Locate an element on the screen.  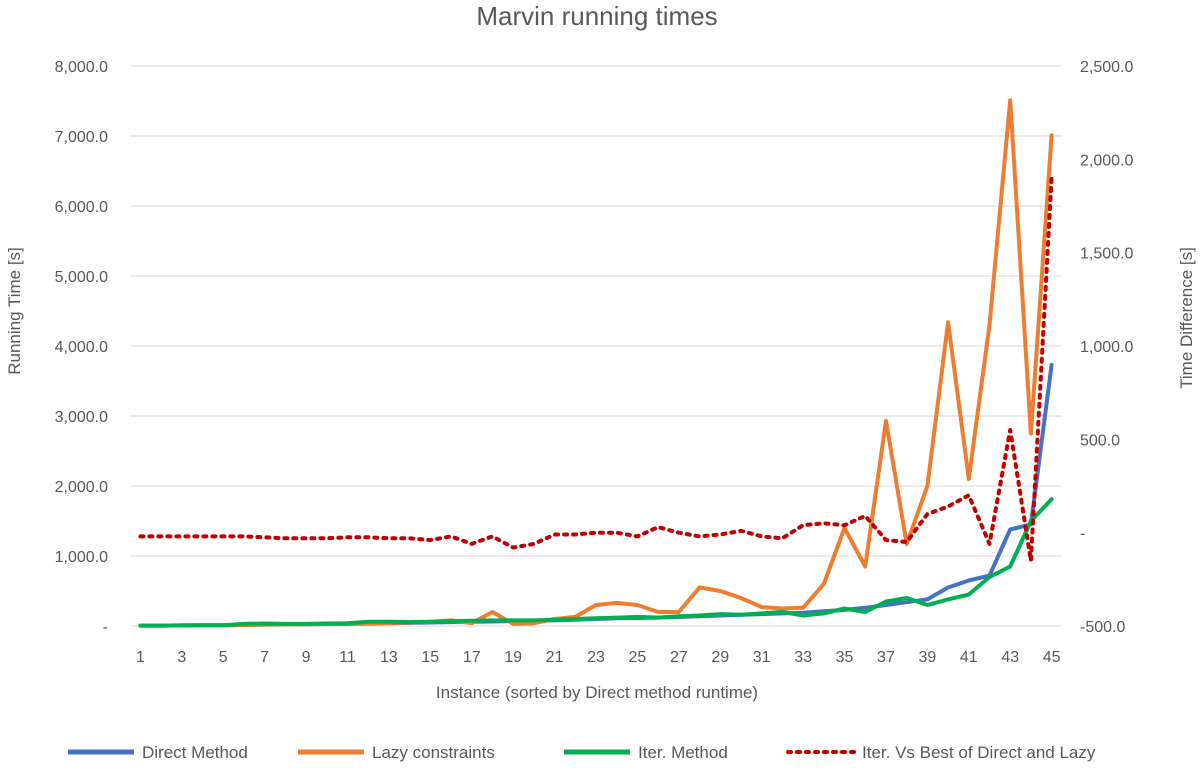
x-tick-label: 29 is located at coordinates (720, 657).